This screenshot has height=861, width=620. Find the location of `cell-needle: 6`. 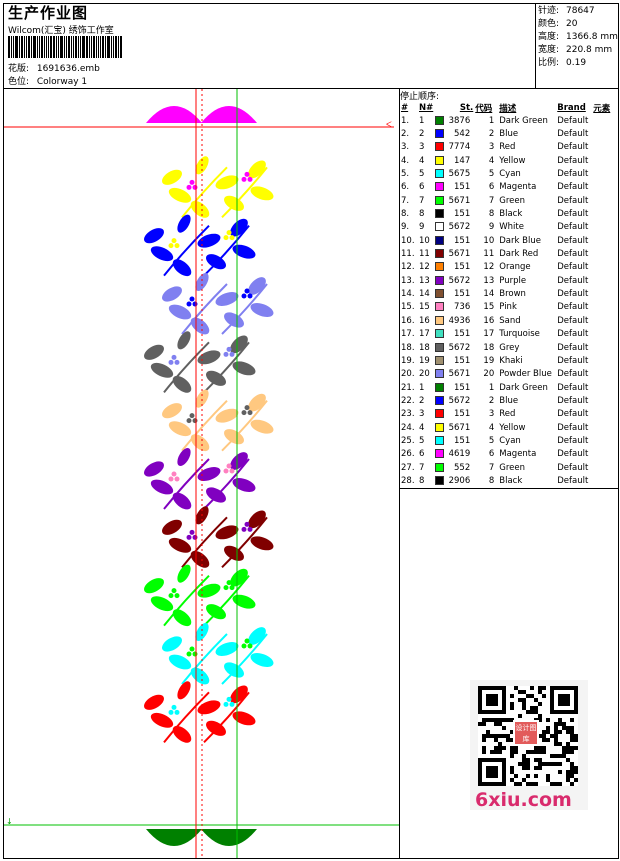

cell-needle: 6 is located at coordinates (422, 187).